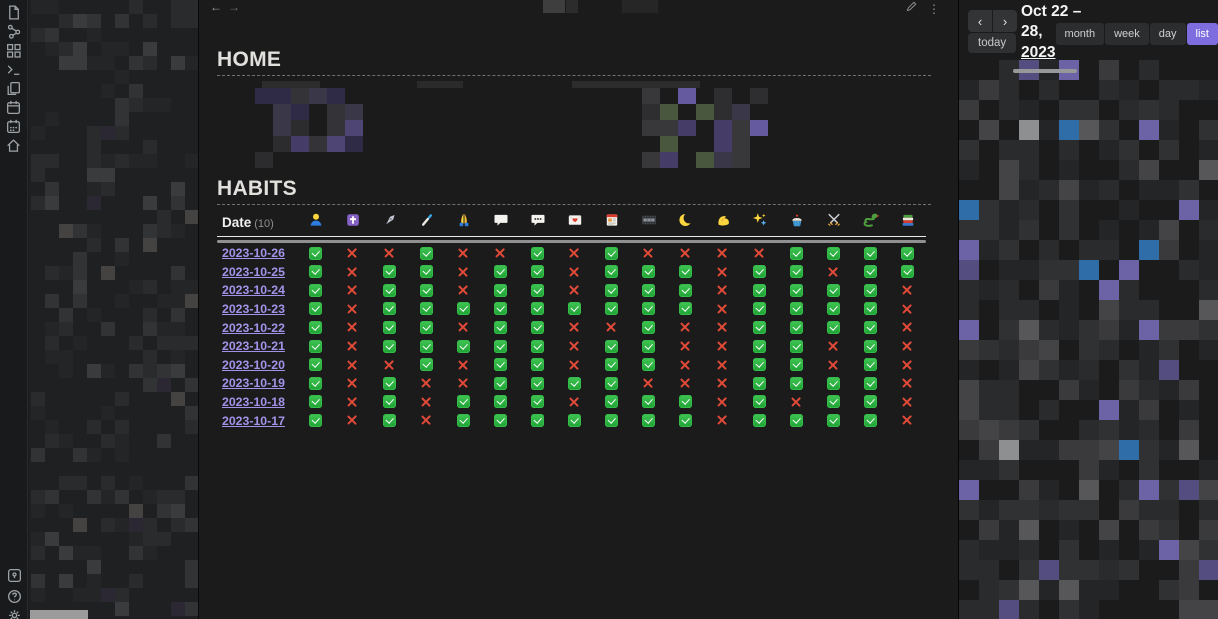 This screenshot has height=619, width=1218. Describe the element at coordinates (253, 364) in the screenshot. I see `date-link: 2023-10-20` at that location.